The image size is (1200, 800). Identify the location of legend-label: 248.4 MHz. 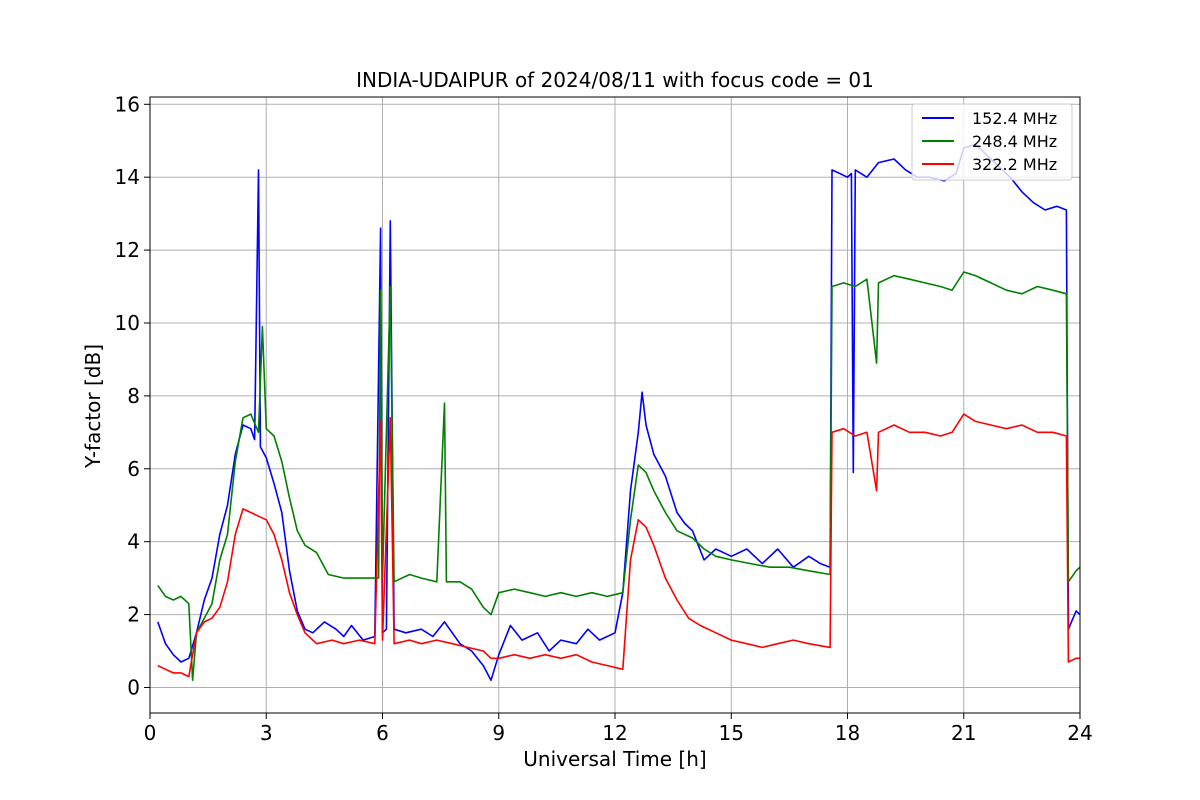
(1014, 141).